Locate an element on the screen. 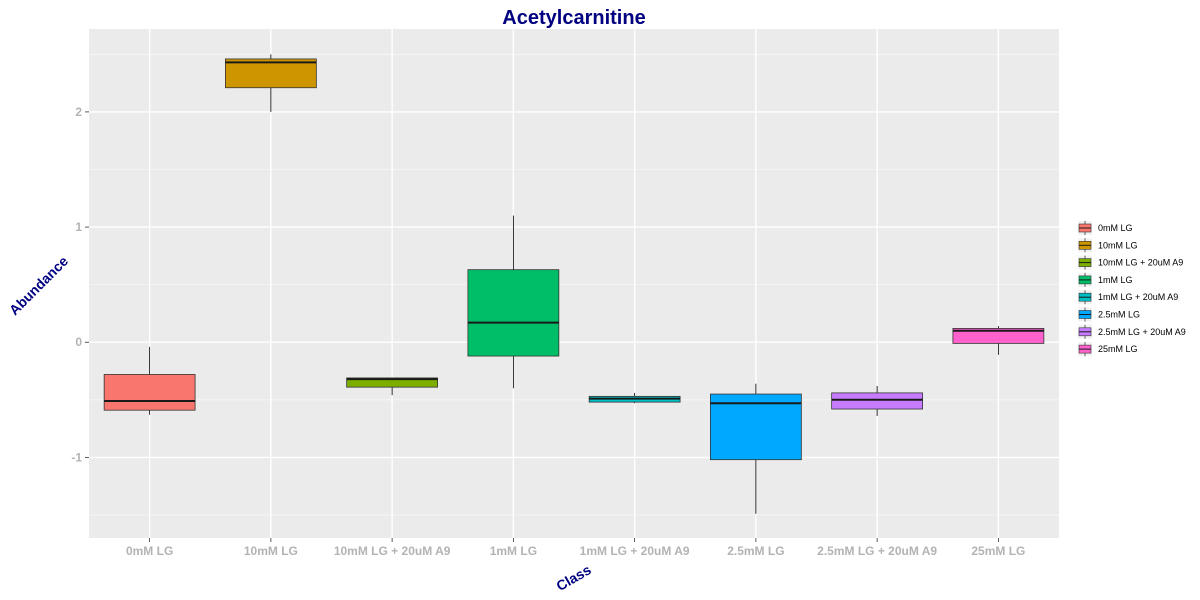 The height and width of the screenshot is (600, 1200). legend-item: 2.5mM LG is located at coordinates (1109, 314).